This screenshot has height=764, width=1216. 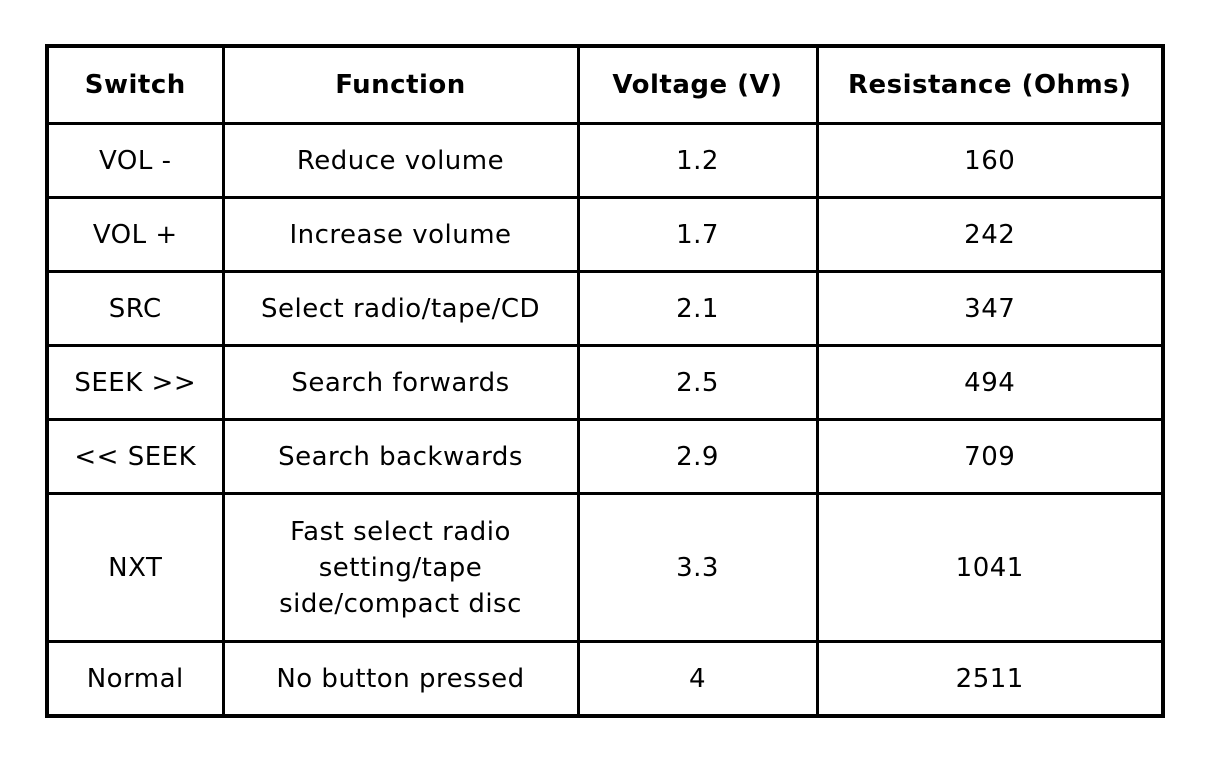 I want to click on table-row: VOL + Increase volume 1.7 242, so click(x=605, y=234).